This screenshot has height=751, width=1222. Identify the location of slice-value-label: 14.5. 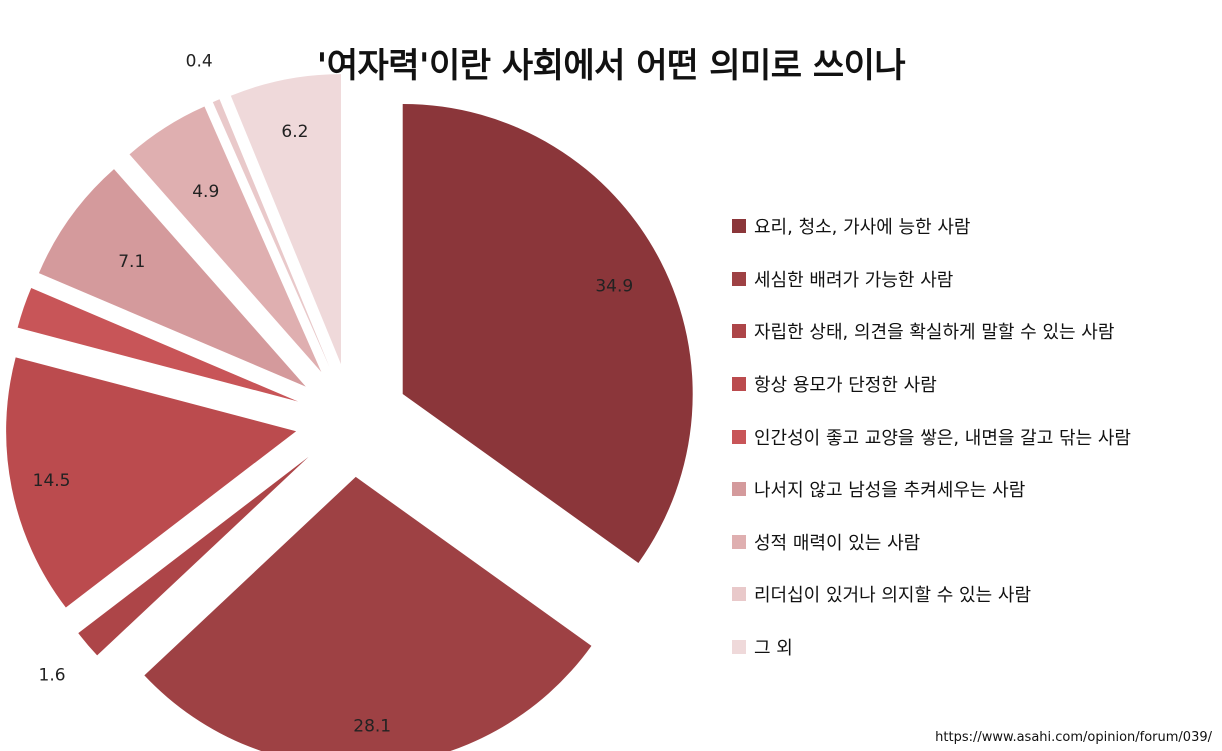
(52, 481).